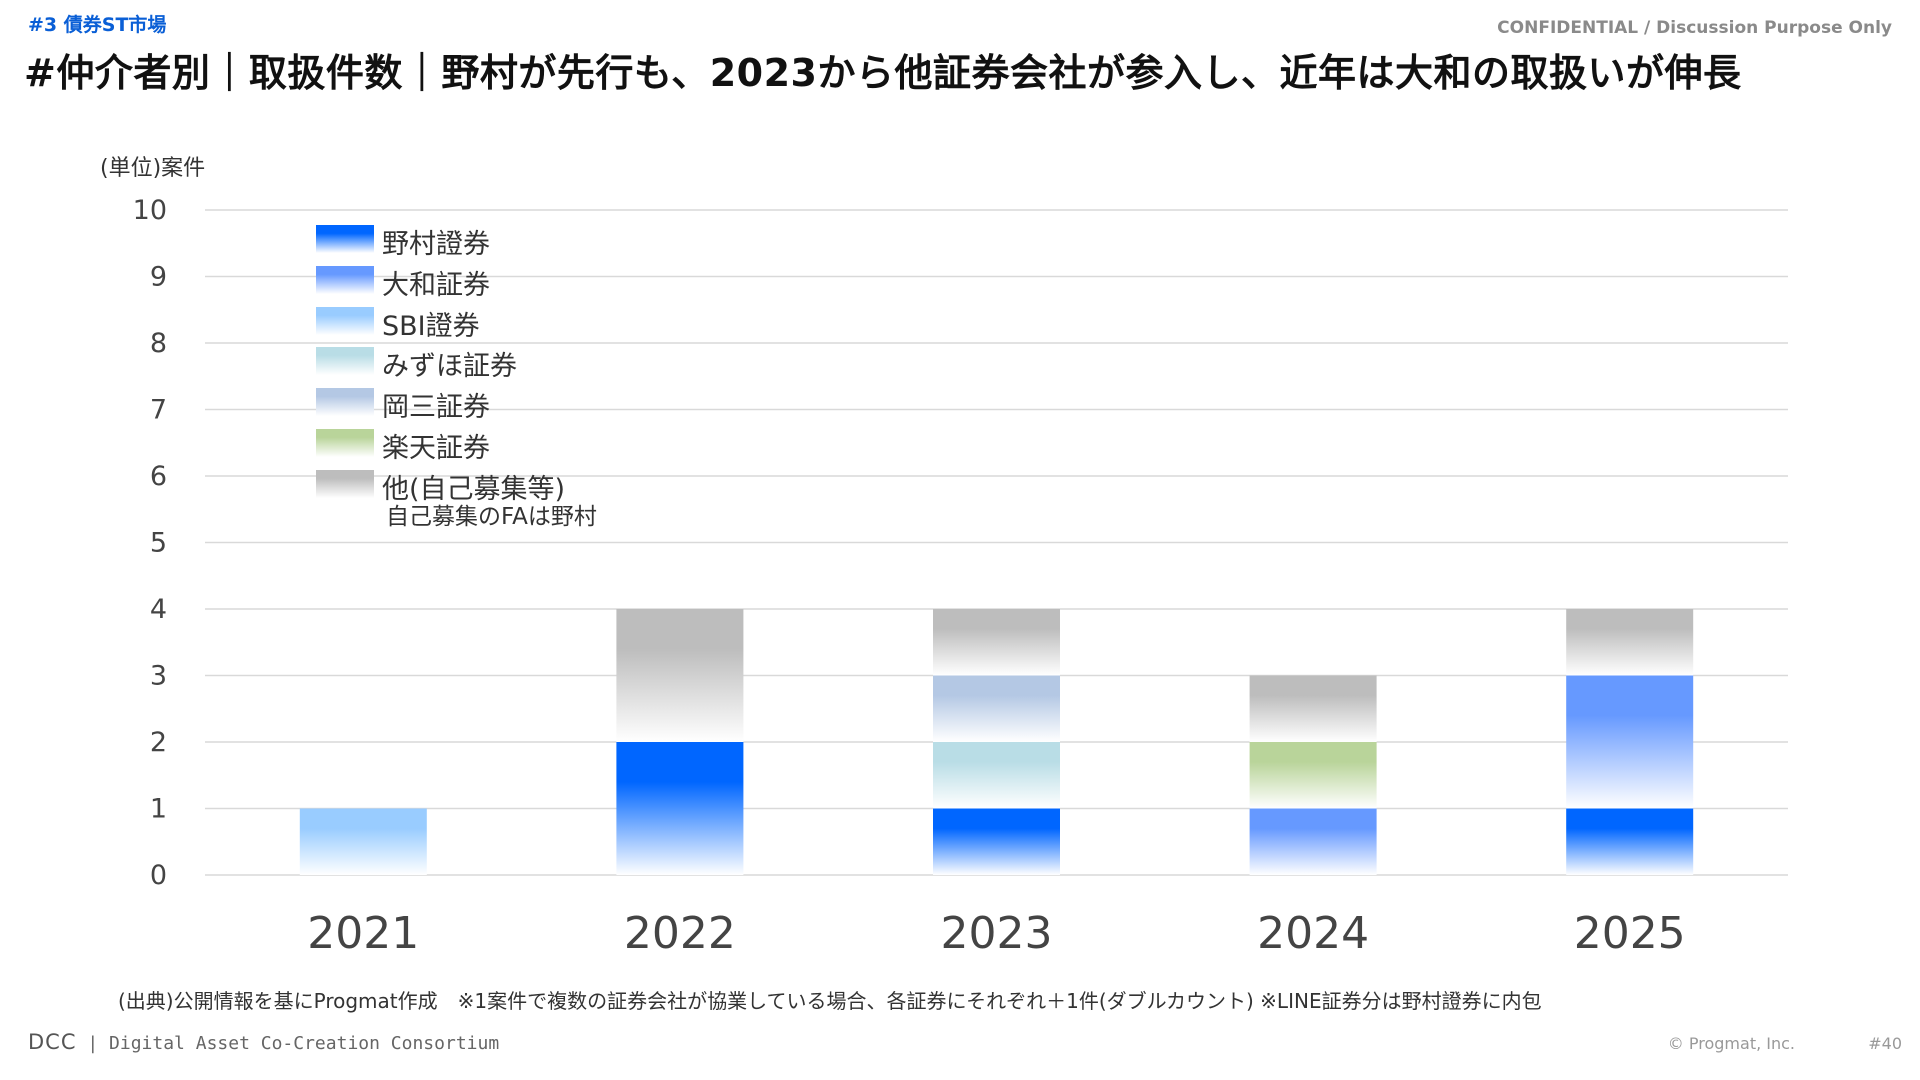  Describe the element at coordinates (516, 445) in the screenshot. I see `legend-item: 楽天証券` at that location.